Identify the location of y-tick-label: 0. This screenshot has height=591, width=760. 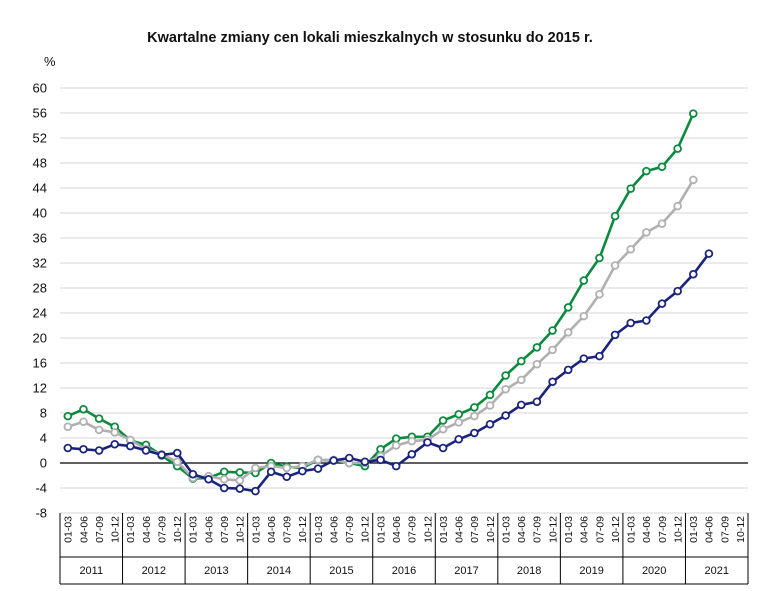
(43, 463).